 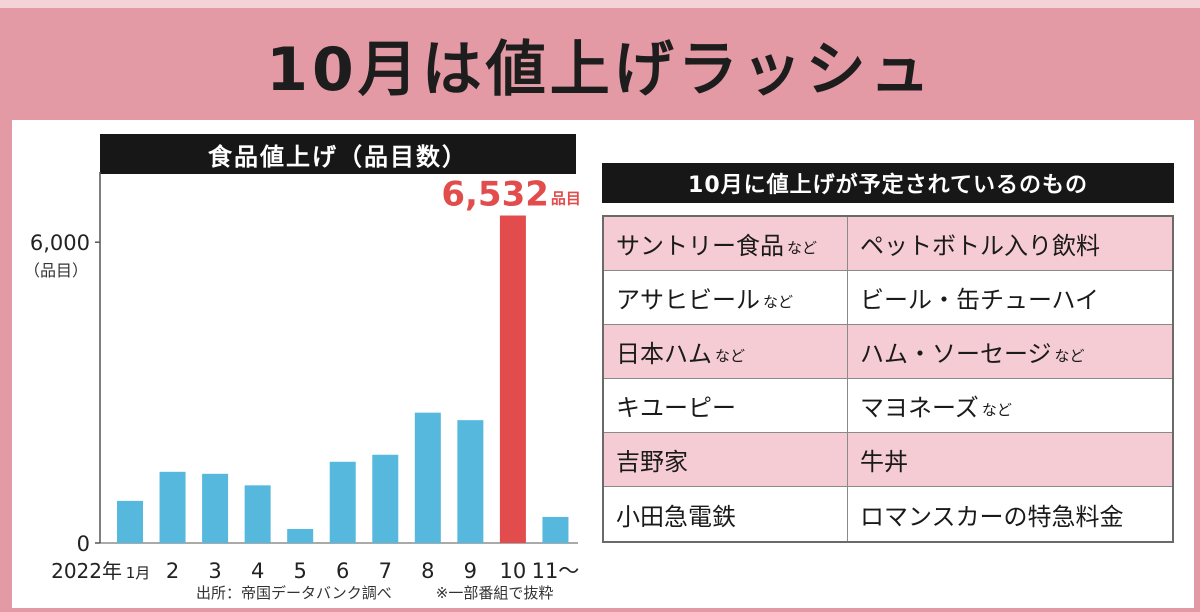 What do you see at coordinates (884, 462) in the screenshot?
I see `item-name: 牛丼` at bounding box center [884, 462].